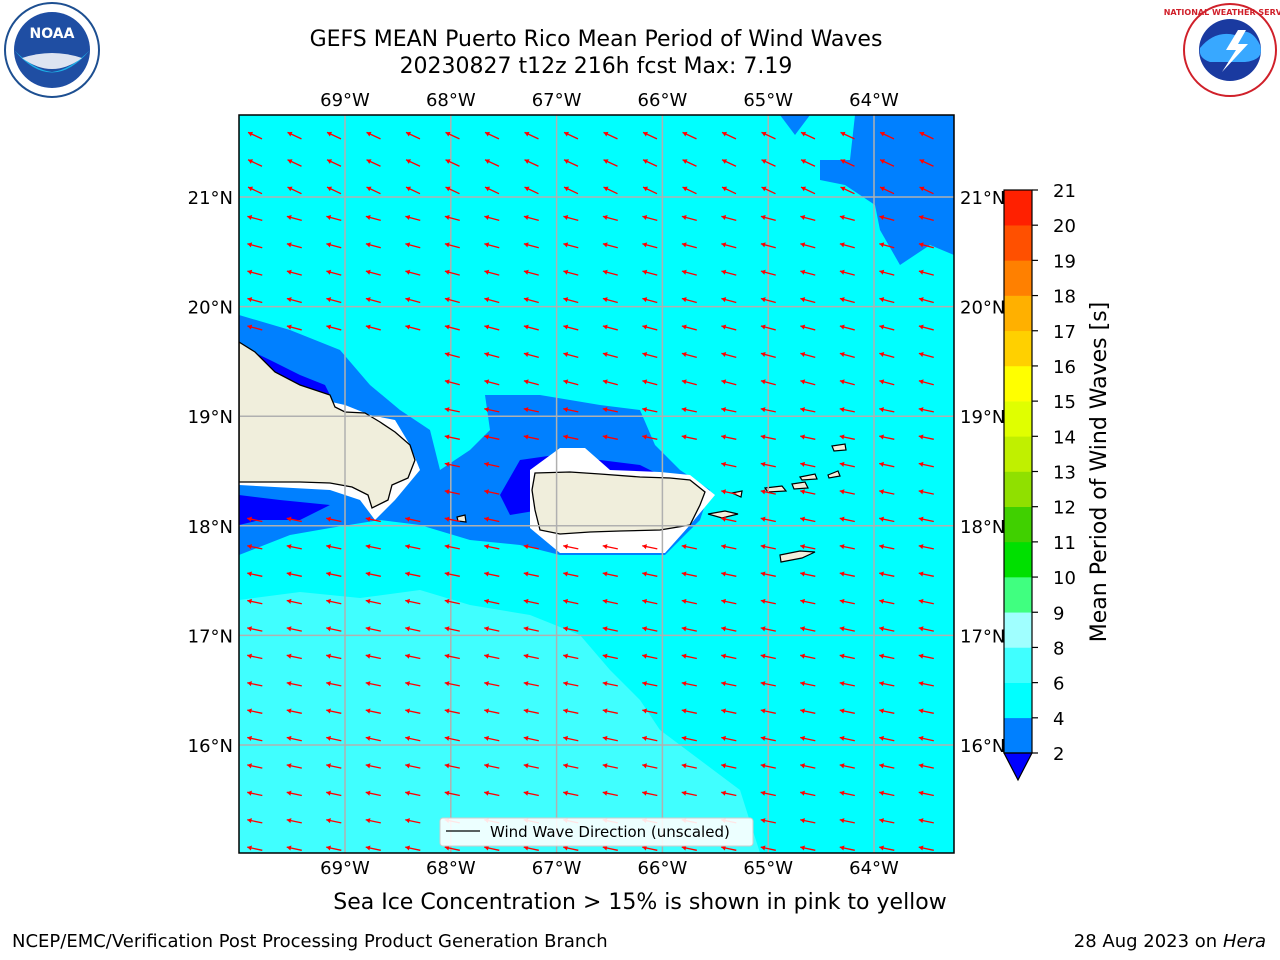  Describe the element at coordinates (1058, 613) in the screenshot. I see `colorbar-tick-label: 9` at that location.